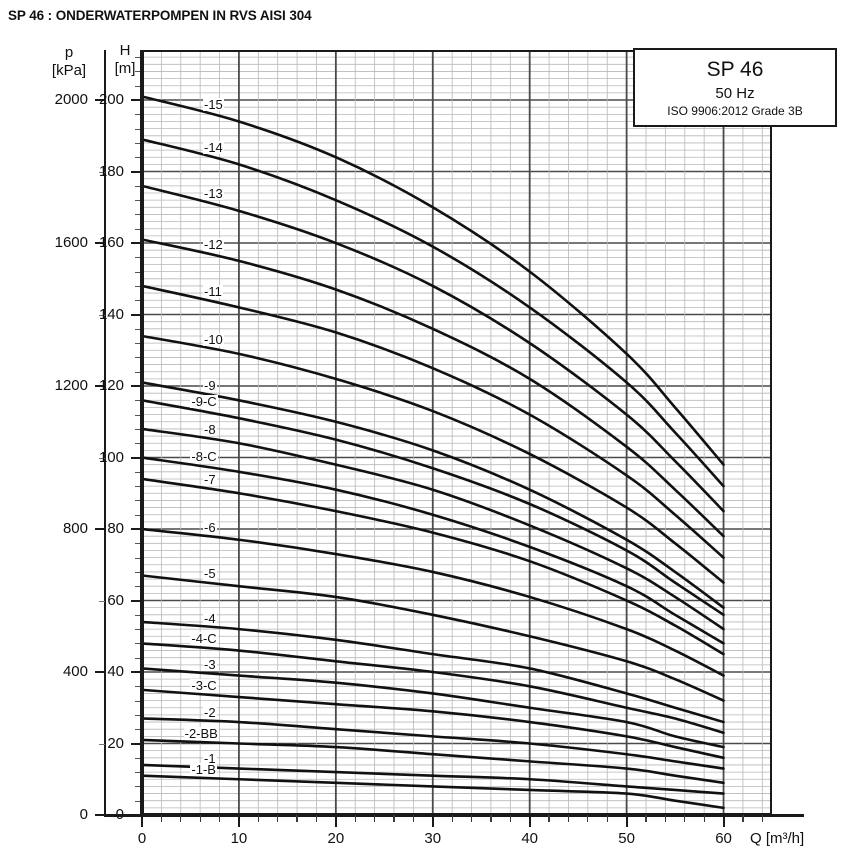 The image size is (848, 857). I want to click on head-tick-label: 60, so click(115, 600).